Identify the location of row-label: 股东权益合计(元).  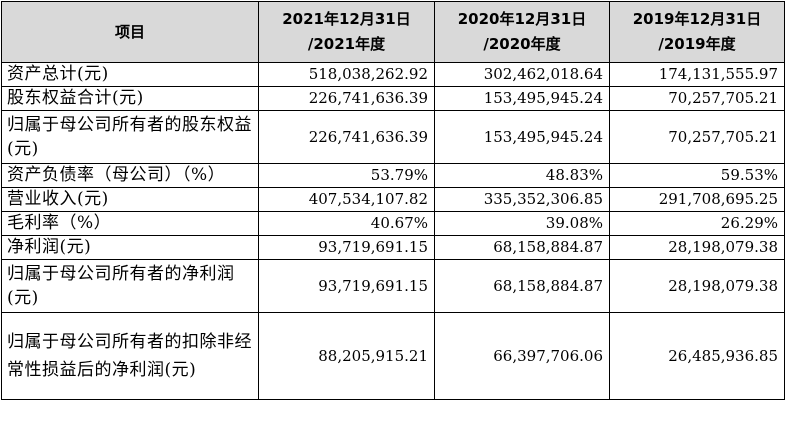
(130, 98).